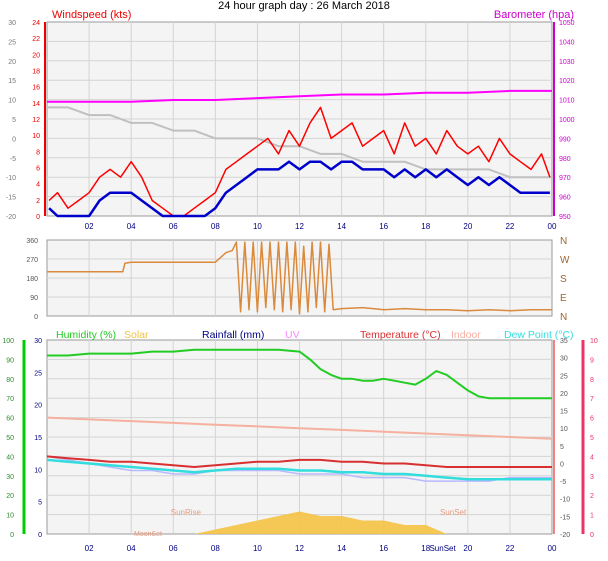 The width and height of the screenshot is (608, 561). I want to click on hum-xtick: 16, so click(383, 548).